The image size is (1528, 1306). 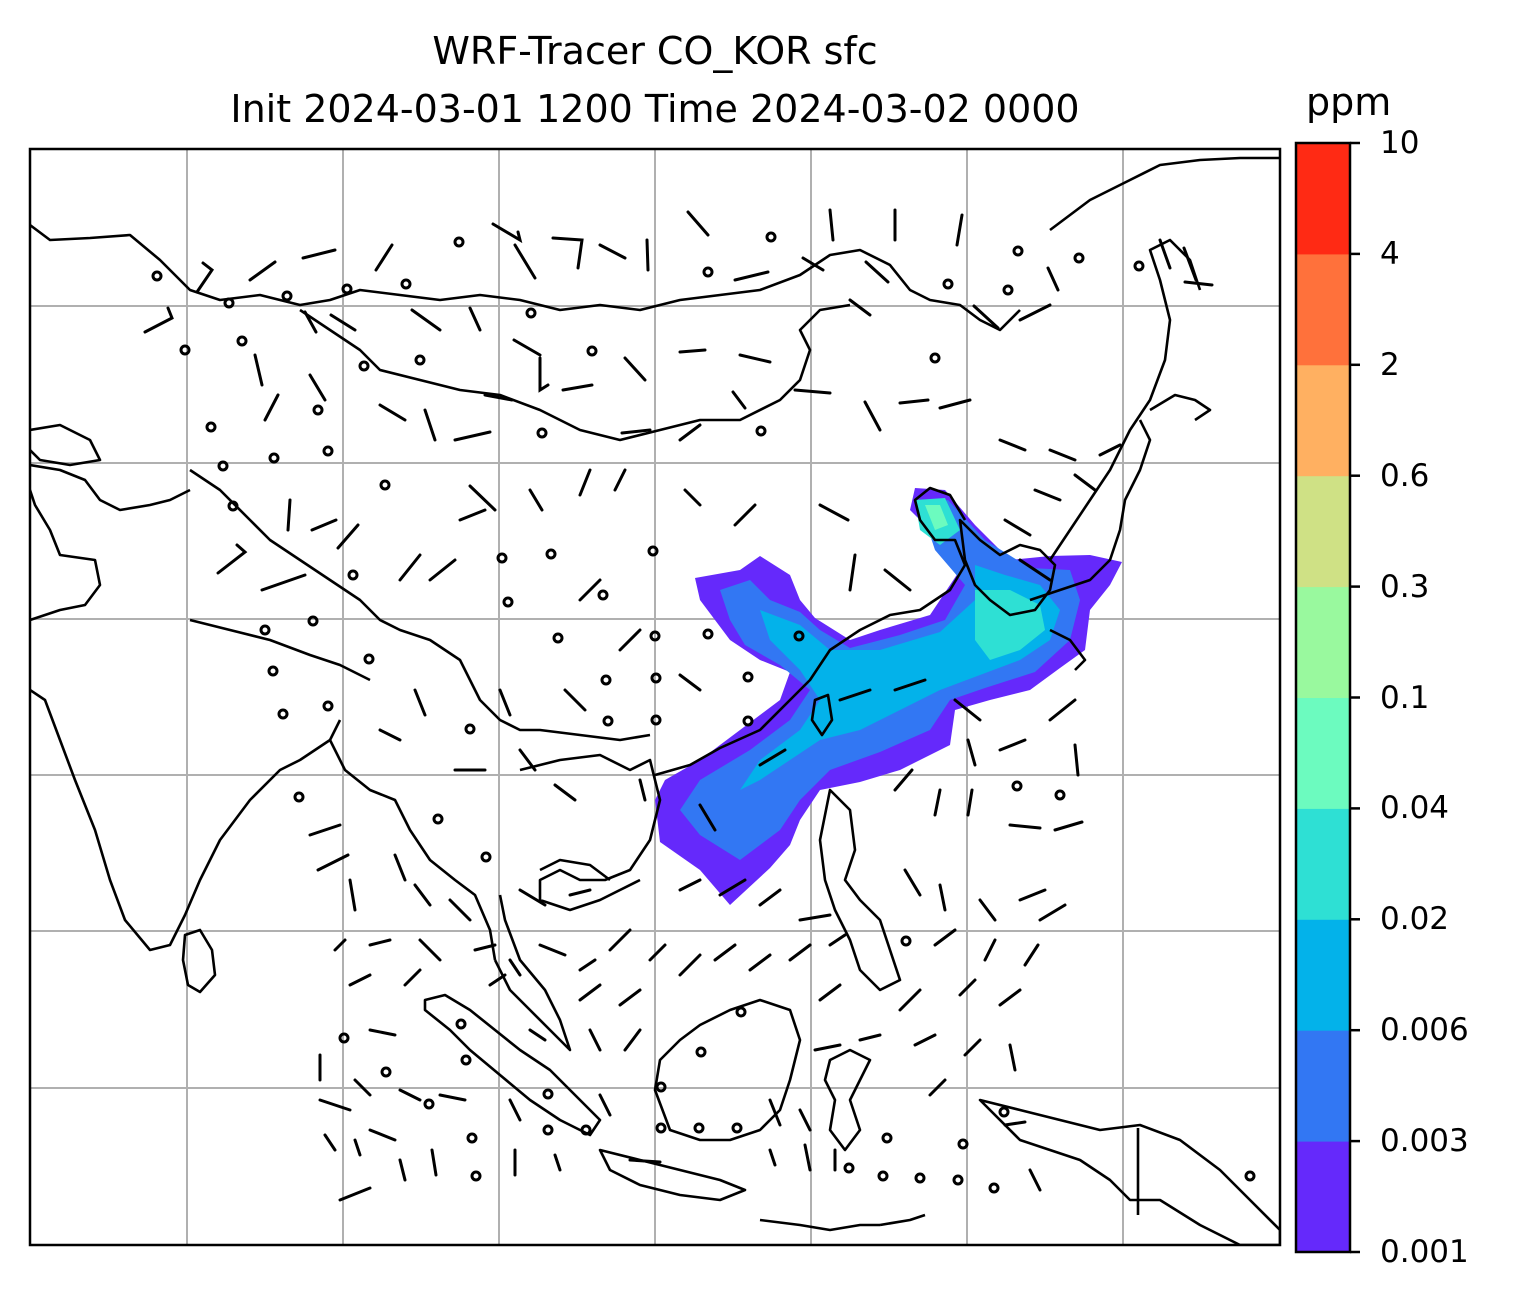 What do you see at coordinates (1415, 808) in the screenshot?
I see `colorbar-tick-label: 0.04` at bounding box center [1415, 808].